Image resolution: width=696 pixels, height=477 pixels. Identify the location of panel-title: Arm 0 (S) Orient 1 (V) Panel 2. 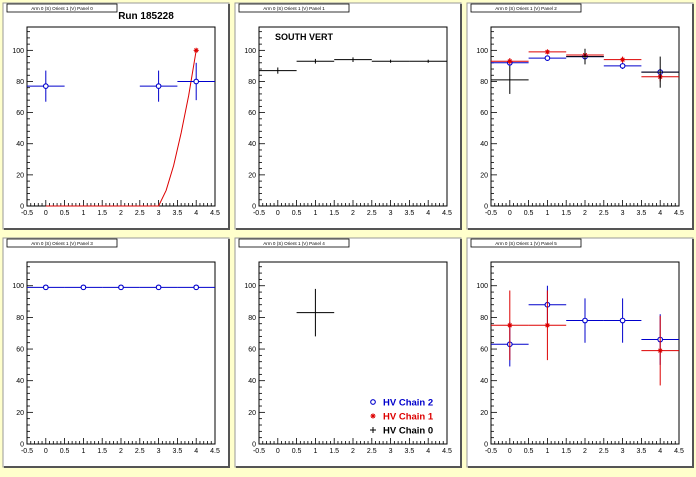
(526, 8).